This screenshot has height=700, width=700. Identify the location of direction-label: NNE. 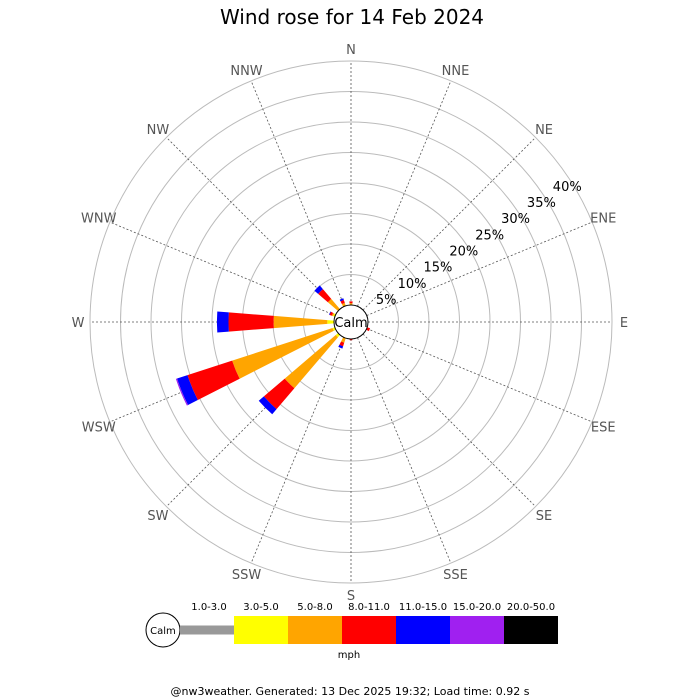
(456, 71).